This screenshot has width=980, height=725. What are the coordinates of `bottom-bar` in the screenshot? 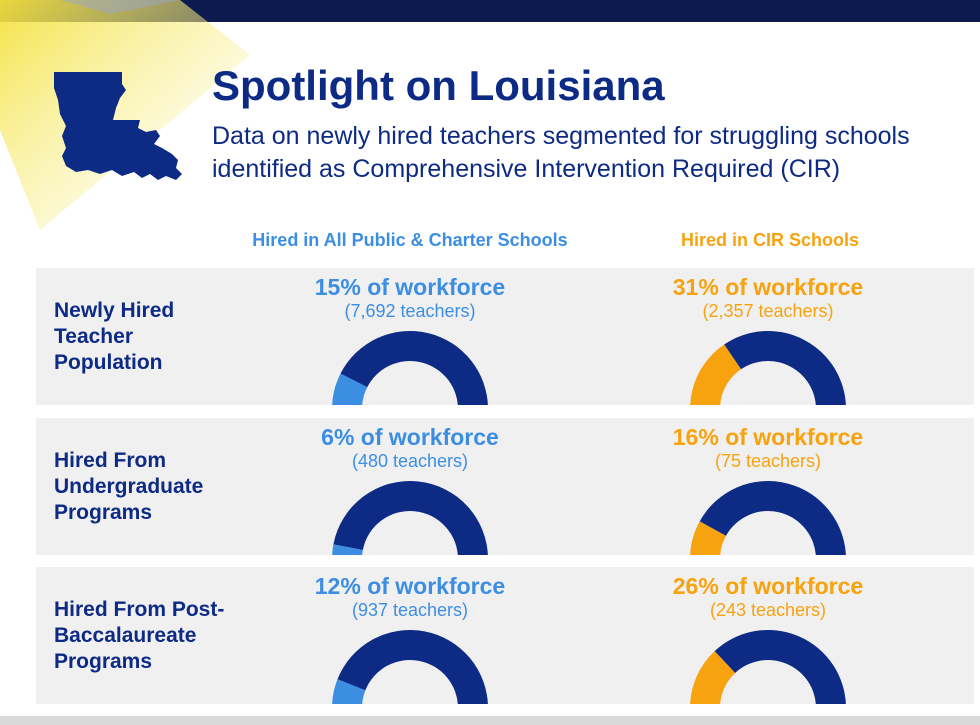 It's located at (490, 720).